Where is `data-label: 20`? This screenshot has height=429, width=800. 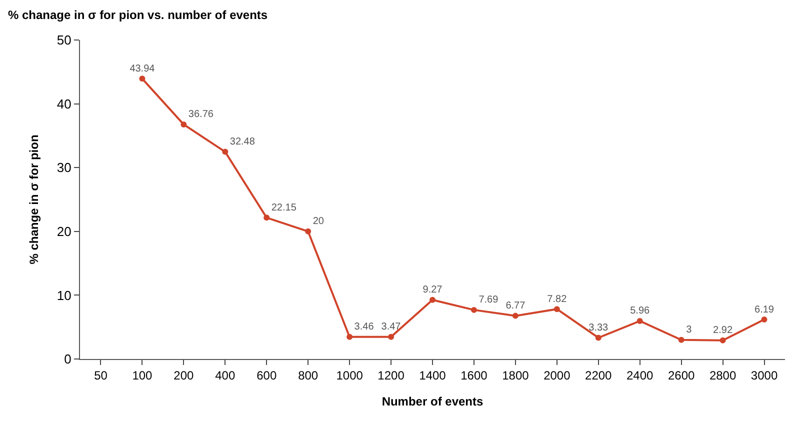
data-label: 20 is located at coordinates (318, 222).